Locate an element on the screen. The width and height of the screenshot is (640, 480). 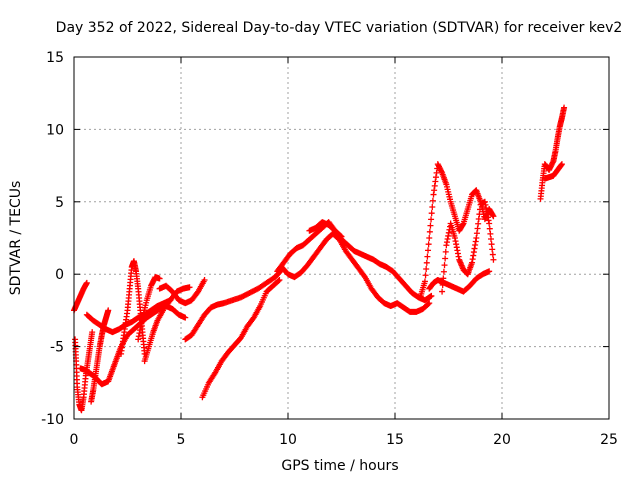
x-tick-label: 0 is located at coordinates (74, 440).